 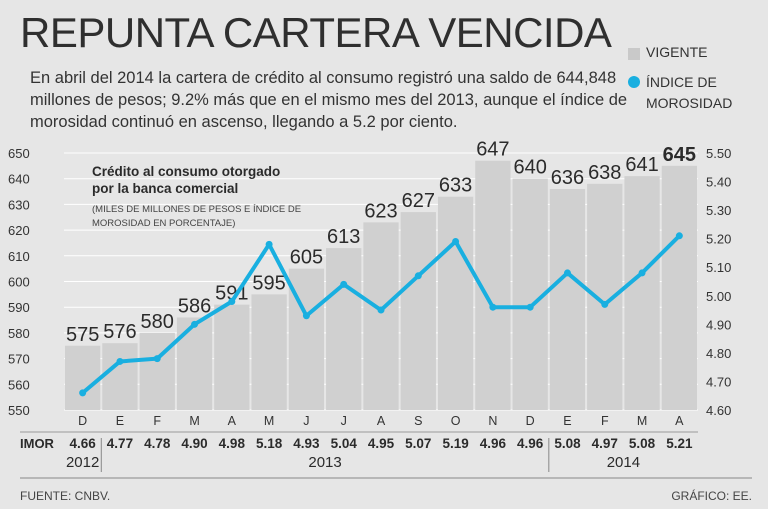 I want to click on bar-value-label: 633, so click(x=455, y=186).